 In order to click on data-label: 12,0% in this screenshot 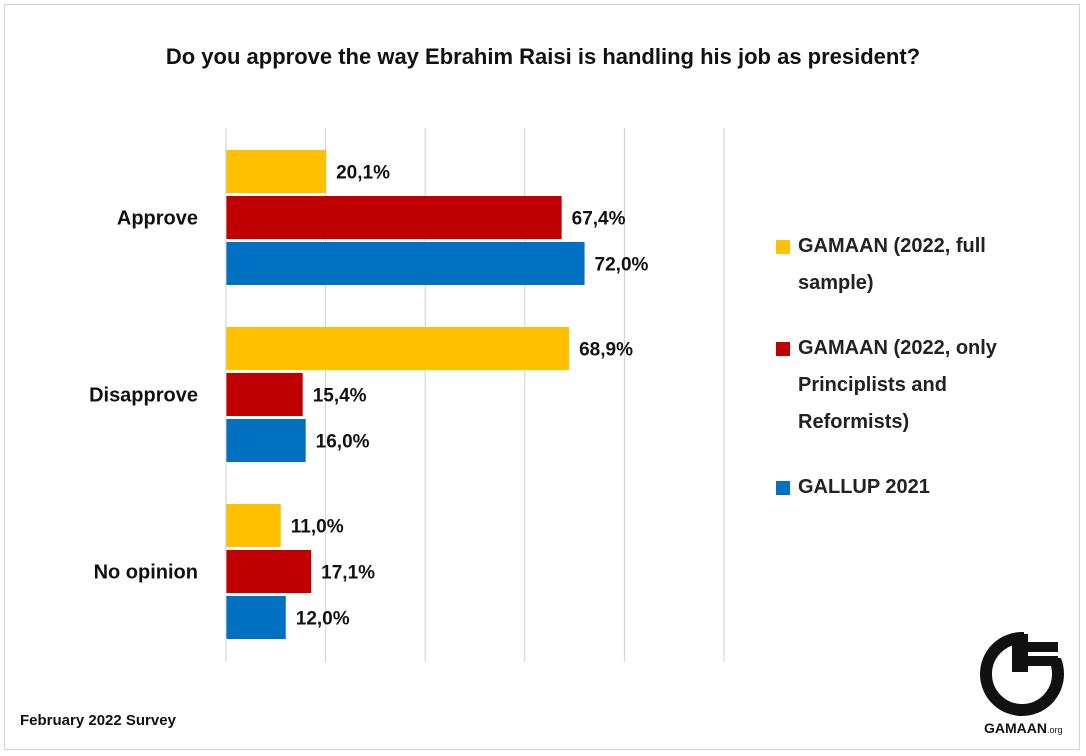, I will do `click(323, 619)`.